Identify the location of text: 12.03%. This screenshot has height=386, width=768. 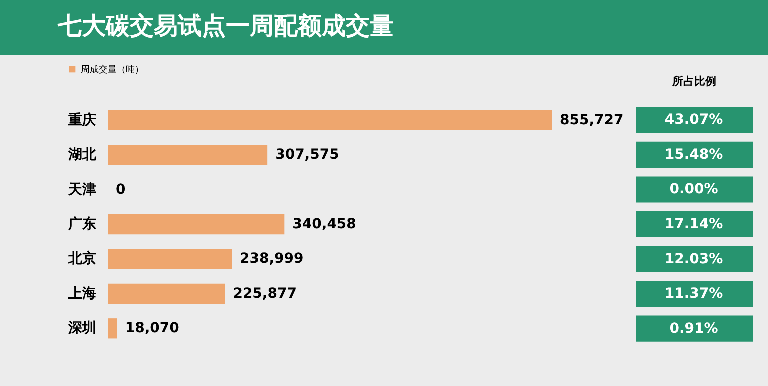
(694, 259).